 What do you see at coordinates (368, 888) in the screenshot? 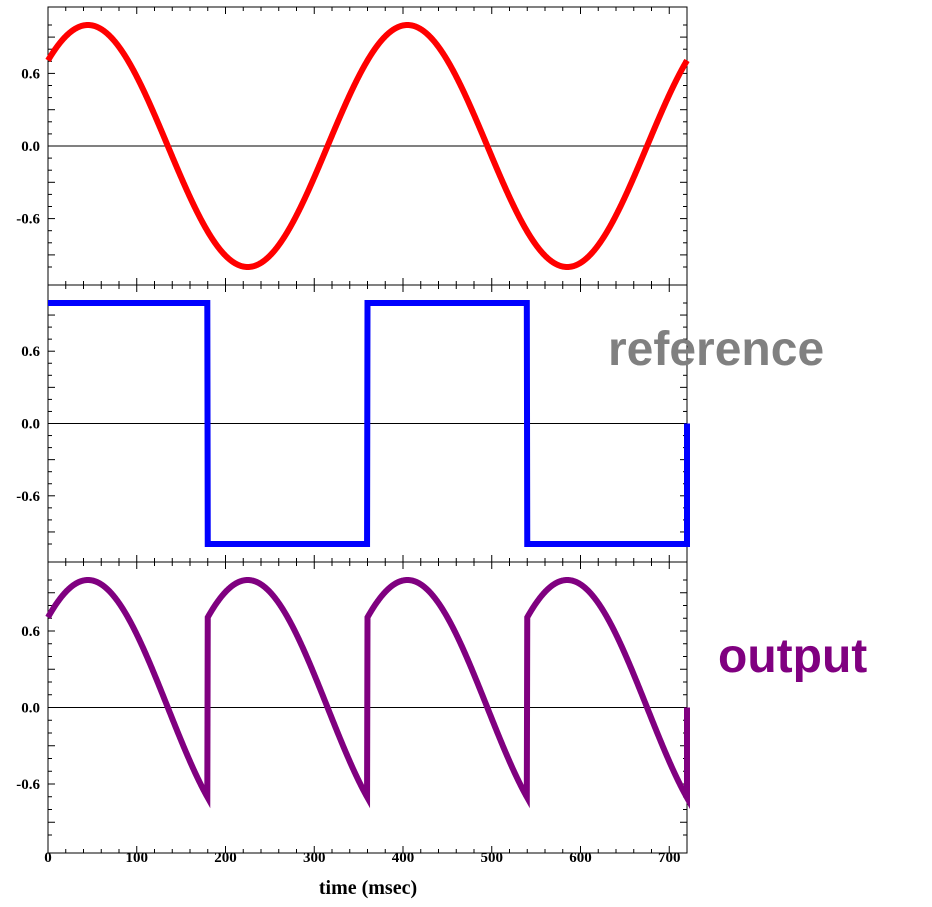
I see `x-axis-label: time (msec)` at bounding box center [368, 888].